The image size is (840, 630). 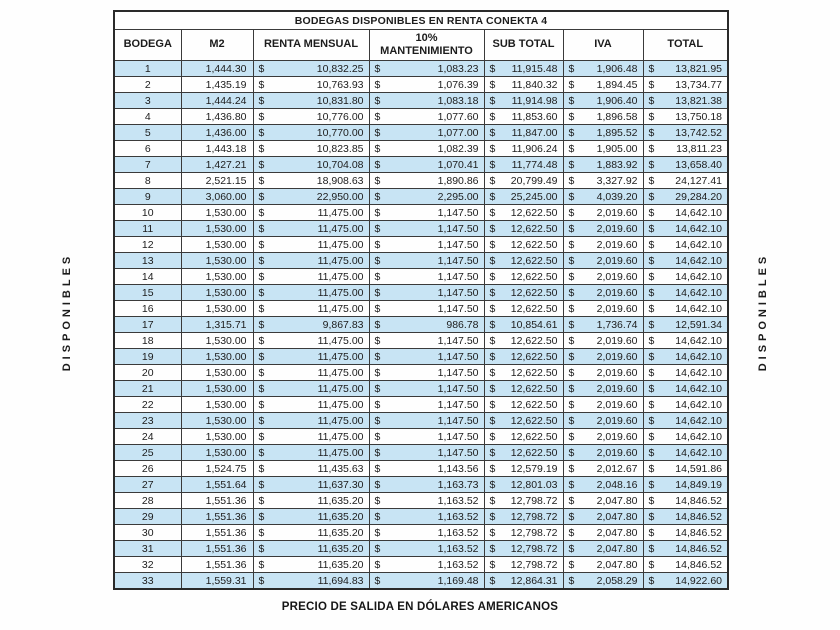 I want to click on amount: 1,163.52, so click(x=458, y=548).